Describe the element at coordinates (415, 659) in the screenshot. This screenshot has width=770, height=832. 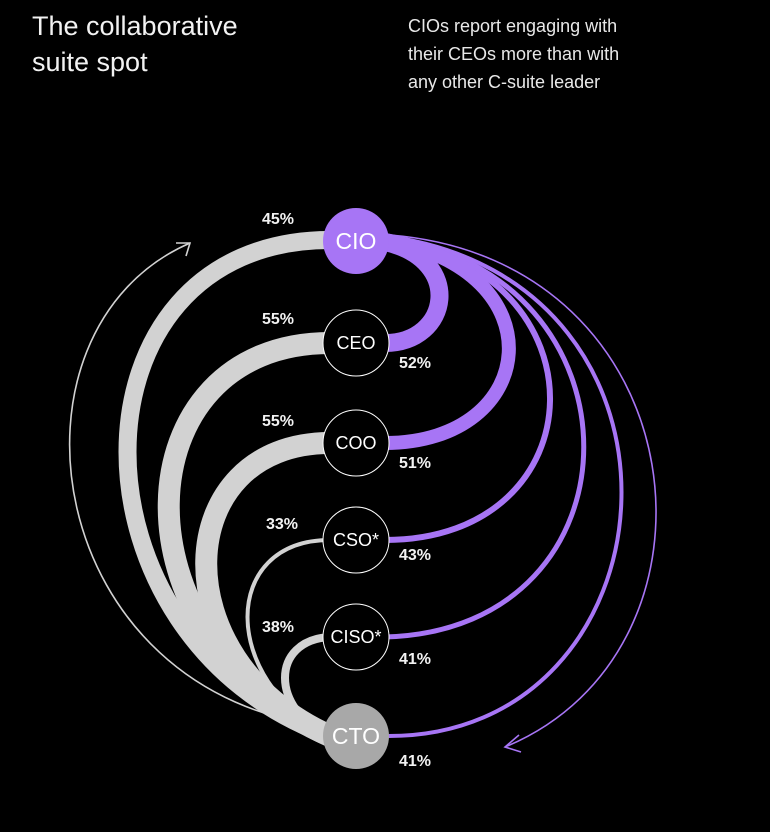
I see `pct-ciso-right: 41%` at that location.